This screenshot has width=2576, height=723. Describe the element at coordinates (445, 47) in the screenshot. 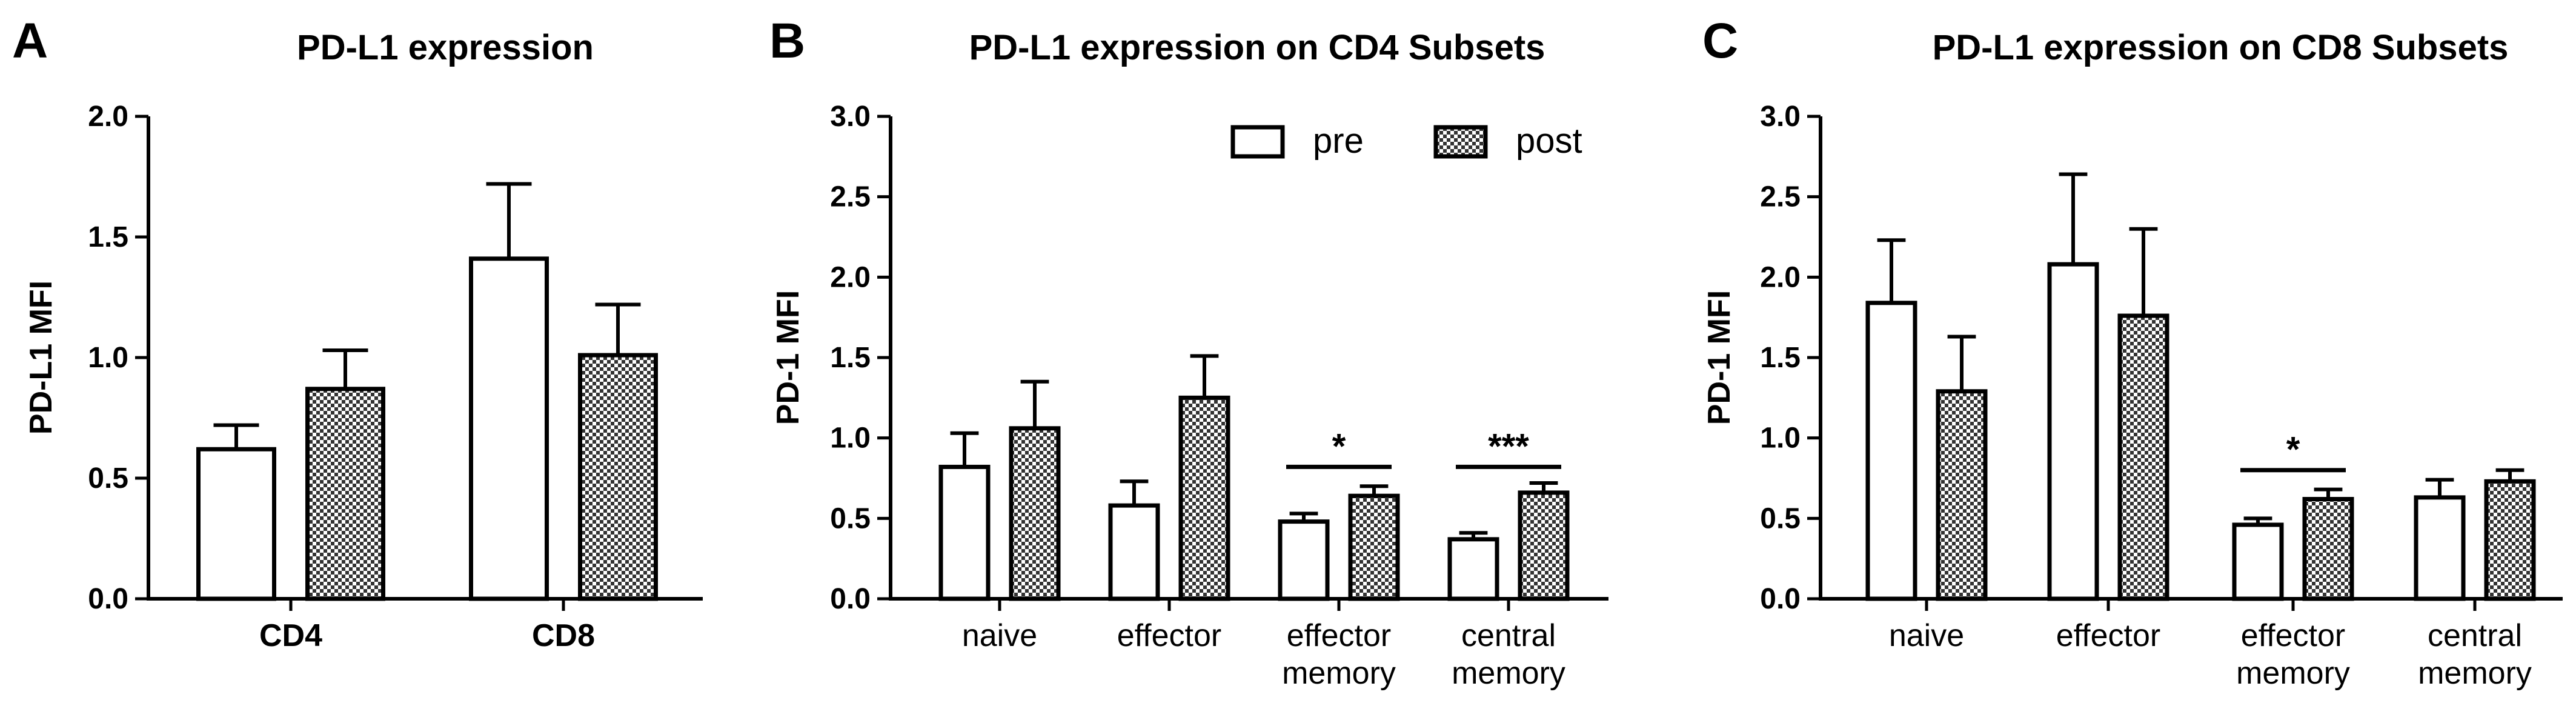

I see `panel-title: PD-L1 expression` at that location.